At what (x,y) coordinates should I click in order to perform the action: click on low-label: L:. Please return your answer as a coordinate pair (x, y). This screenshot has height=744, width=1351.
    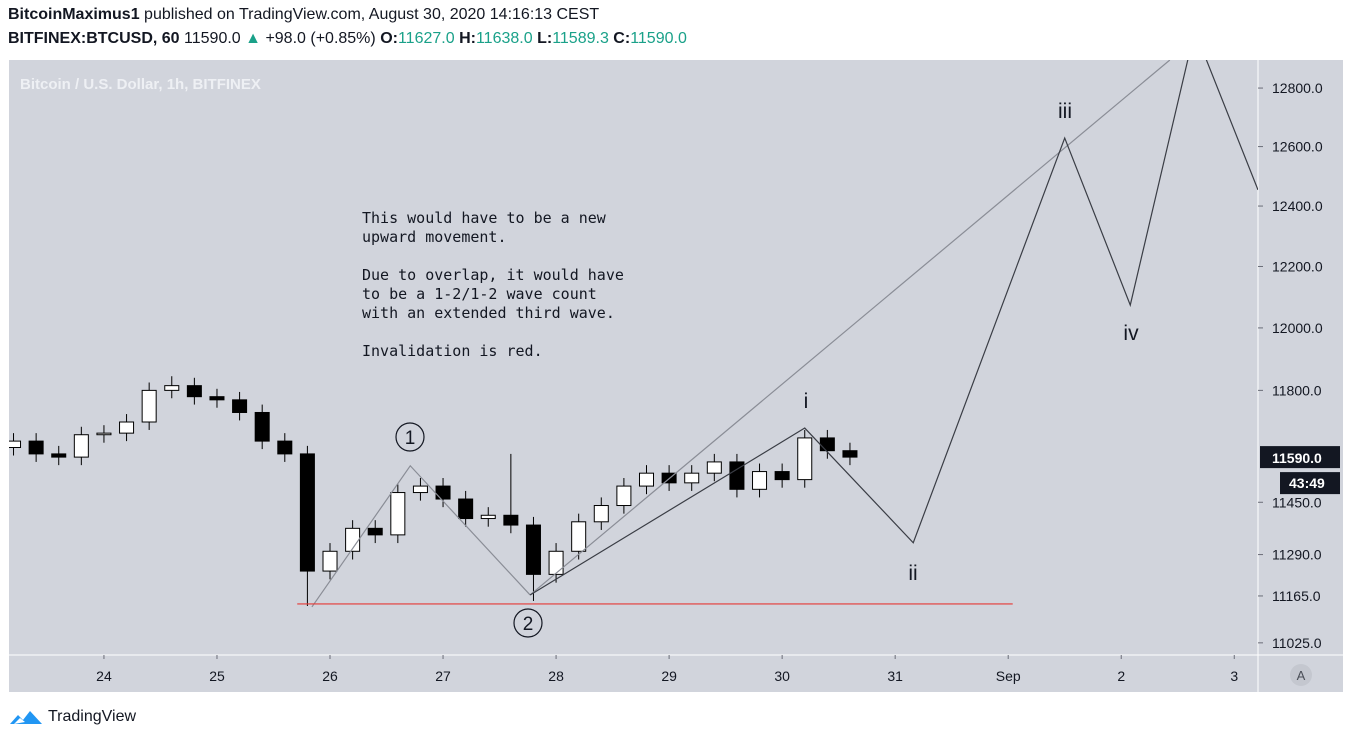
    Looking at the image, I should click on (545, 38).